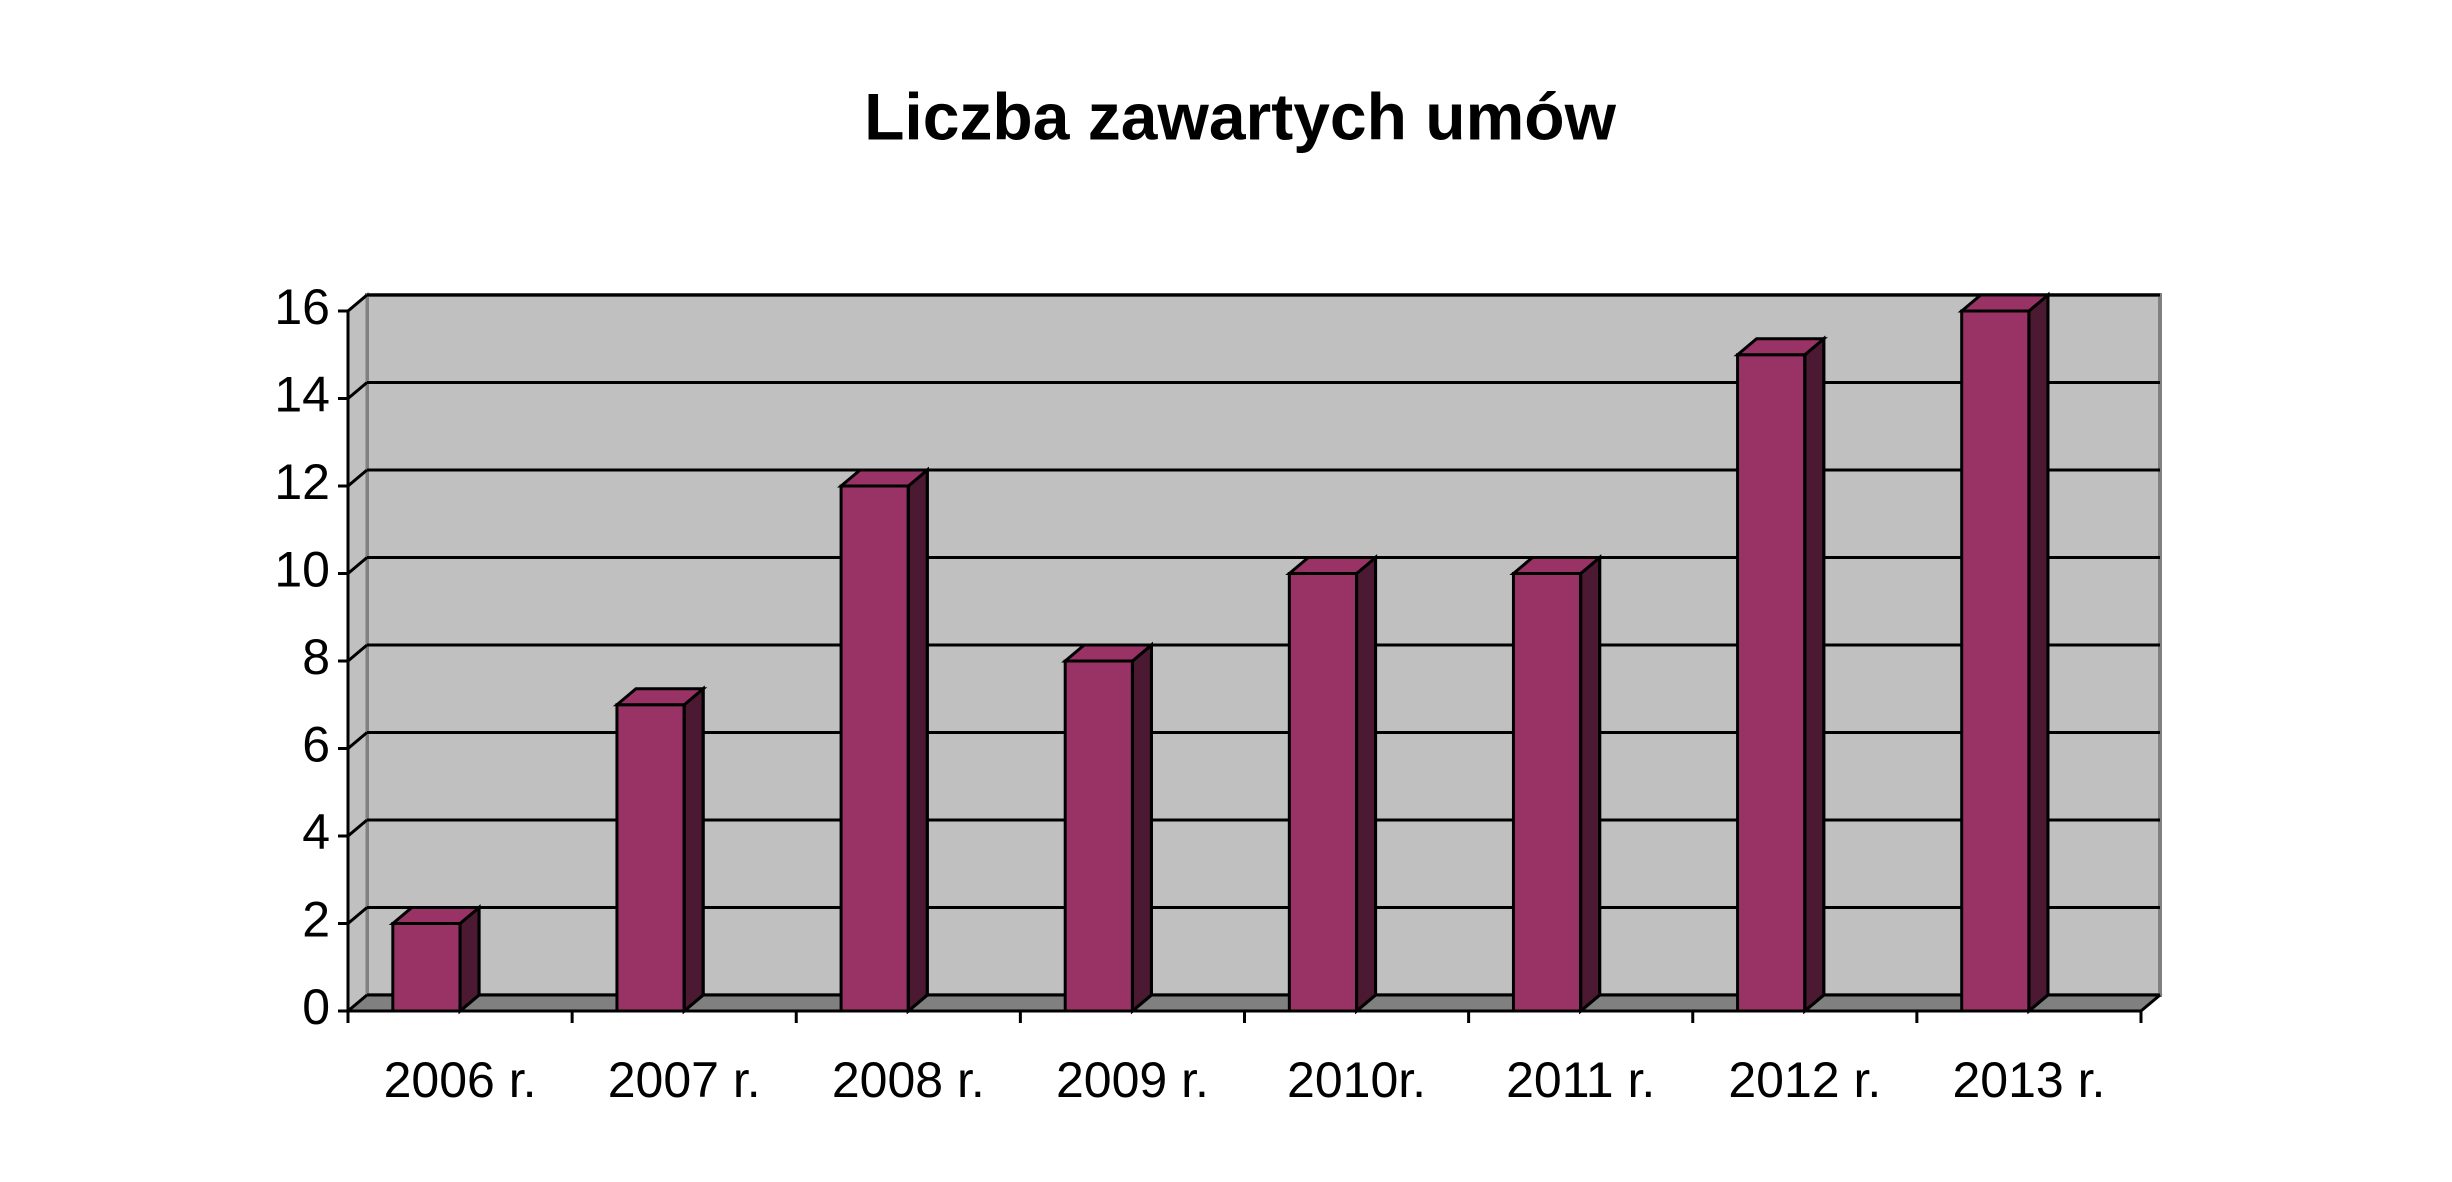 The width and height of the screenshot is (2452, 1182). What do you see at coordinates (1356, 1080) in the screenshot?
I see `x-tick-label: 2010r.` at bounding box center [1356, 1080].